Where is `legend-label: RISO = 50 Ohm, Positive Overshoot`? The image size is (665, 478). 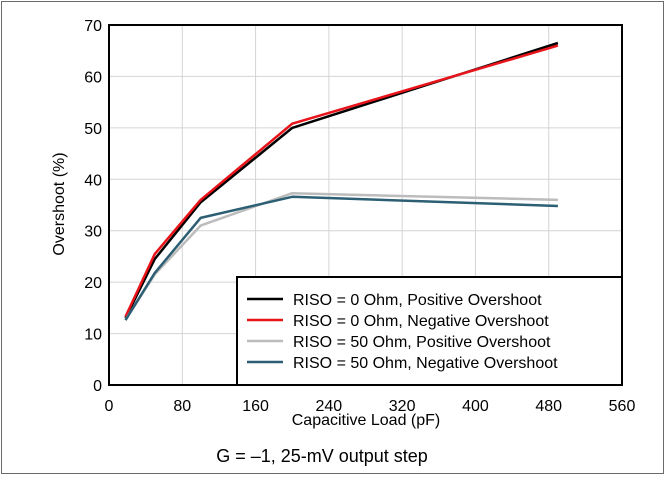
legend-label: RISO = 50 Ohm, Positive Overshoot is located at coordinates (422, 342).